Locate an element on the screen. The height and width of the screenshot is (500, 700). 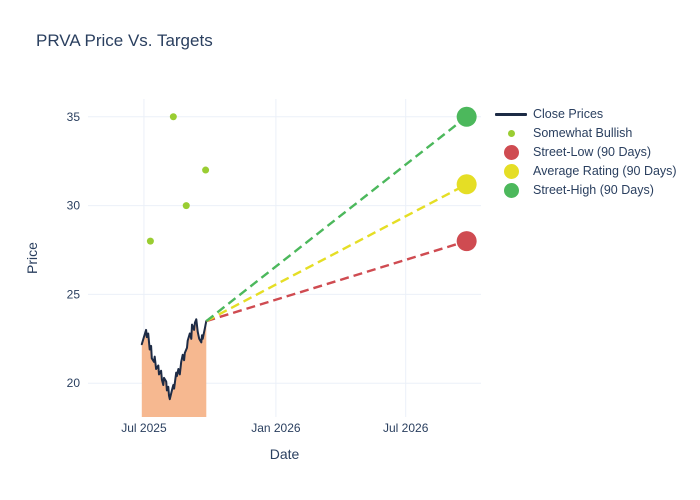
legend-item-average-rating: Average Rating (90 Days) is located at coordinates (585, 171).